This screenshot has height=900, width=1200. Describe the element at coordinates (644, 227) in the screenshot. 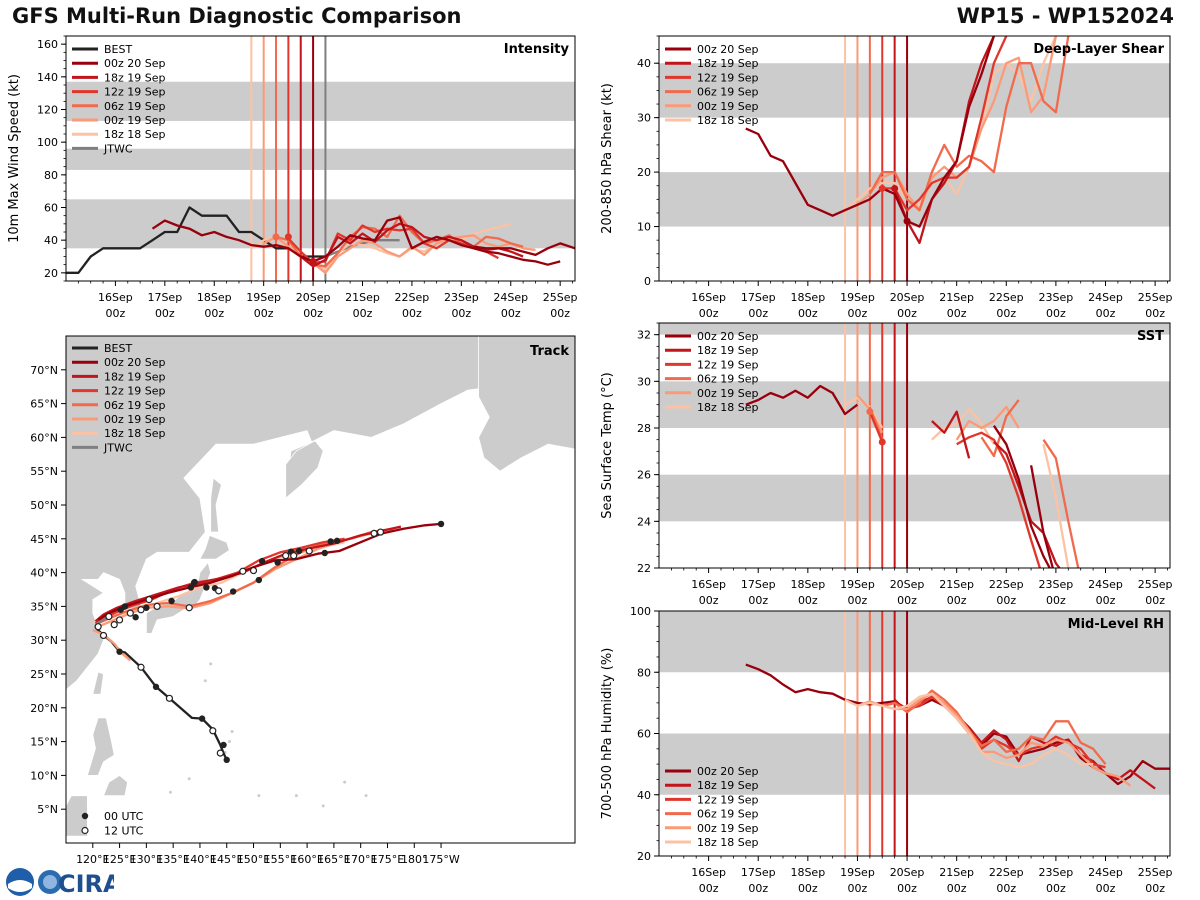

I see `shear-ytick-label-1: 10` at that location.